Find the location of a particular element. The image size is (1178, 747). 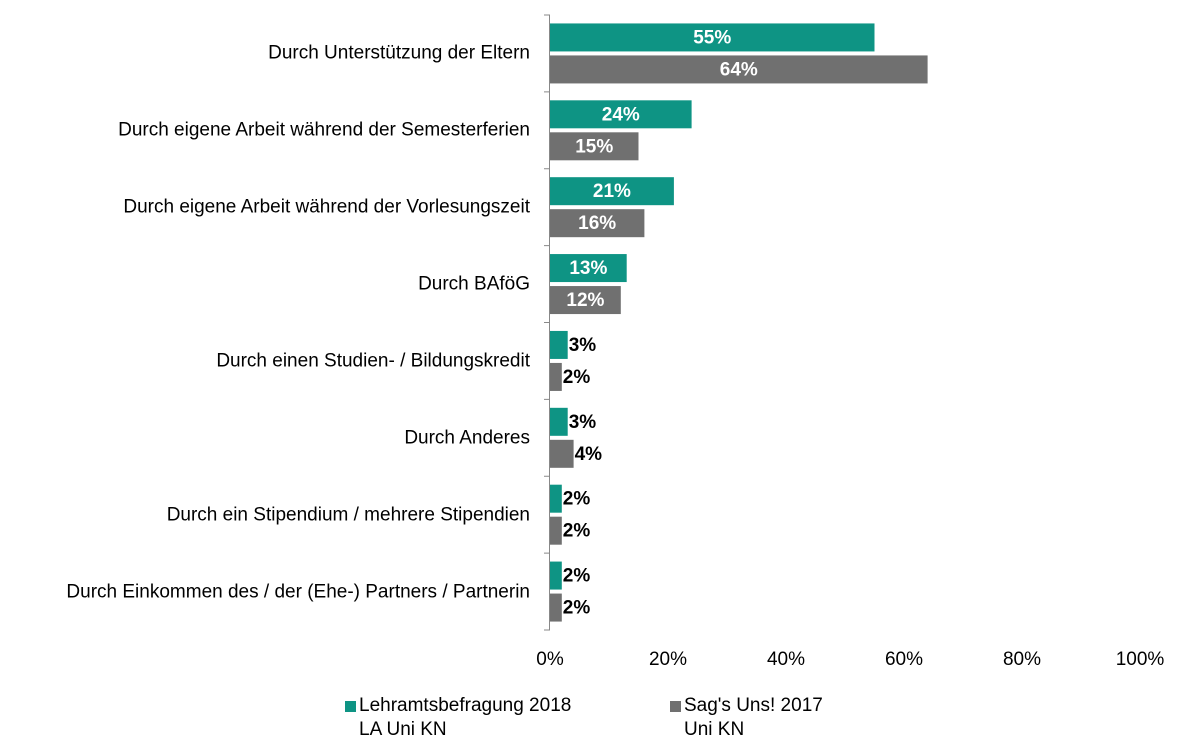

category-label: Durch einen Studien- / Bildungskredit is located at coordinates (373, 361).